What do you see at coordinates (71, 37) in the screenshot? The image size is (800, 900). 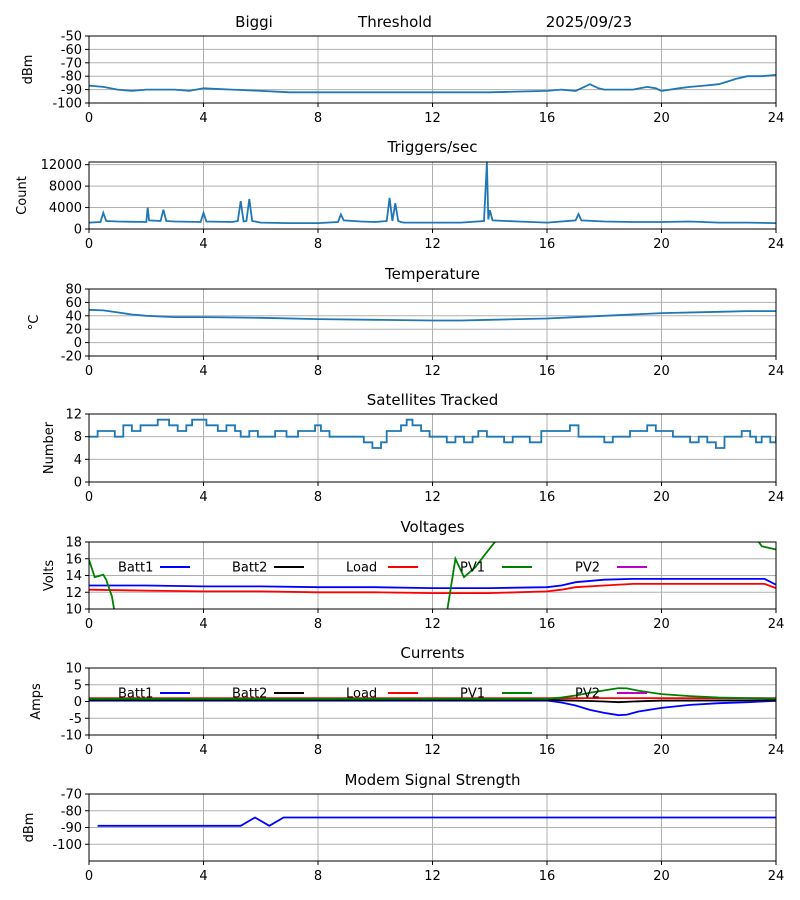 I see `y-tick-label: -50` at bounding box center [71, 37].